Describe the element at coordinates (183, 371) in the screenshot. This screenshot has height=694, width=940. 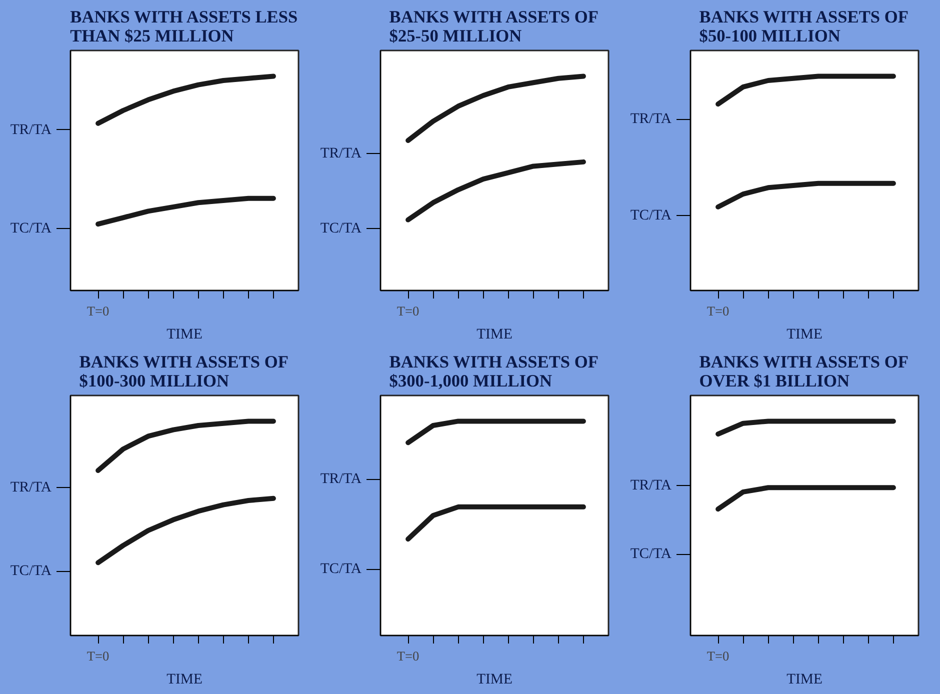
I see `chart-title: BANKS WITH ASSETS OF $100-300 MILLION` at that location.